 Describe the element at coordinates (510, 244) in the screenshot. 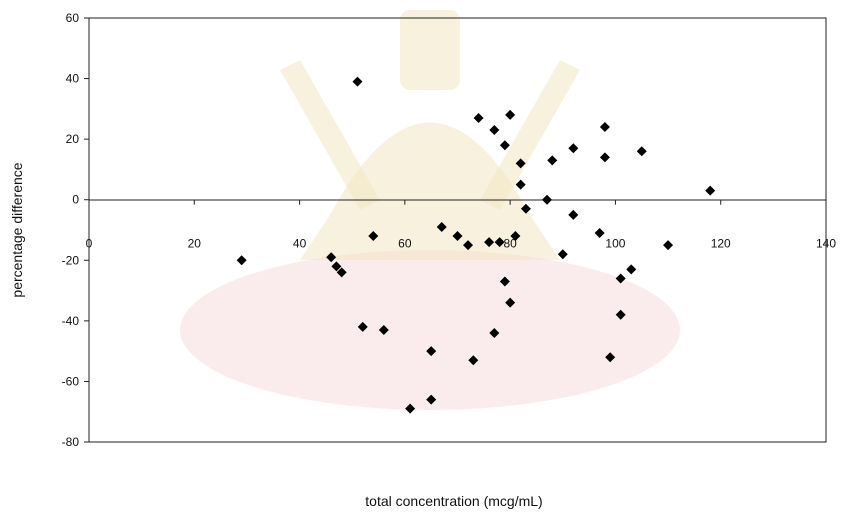

I see `x-tick-label: 80` at that location.